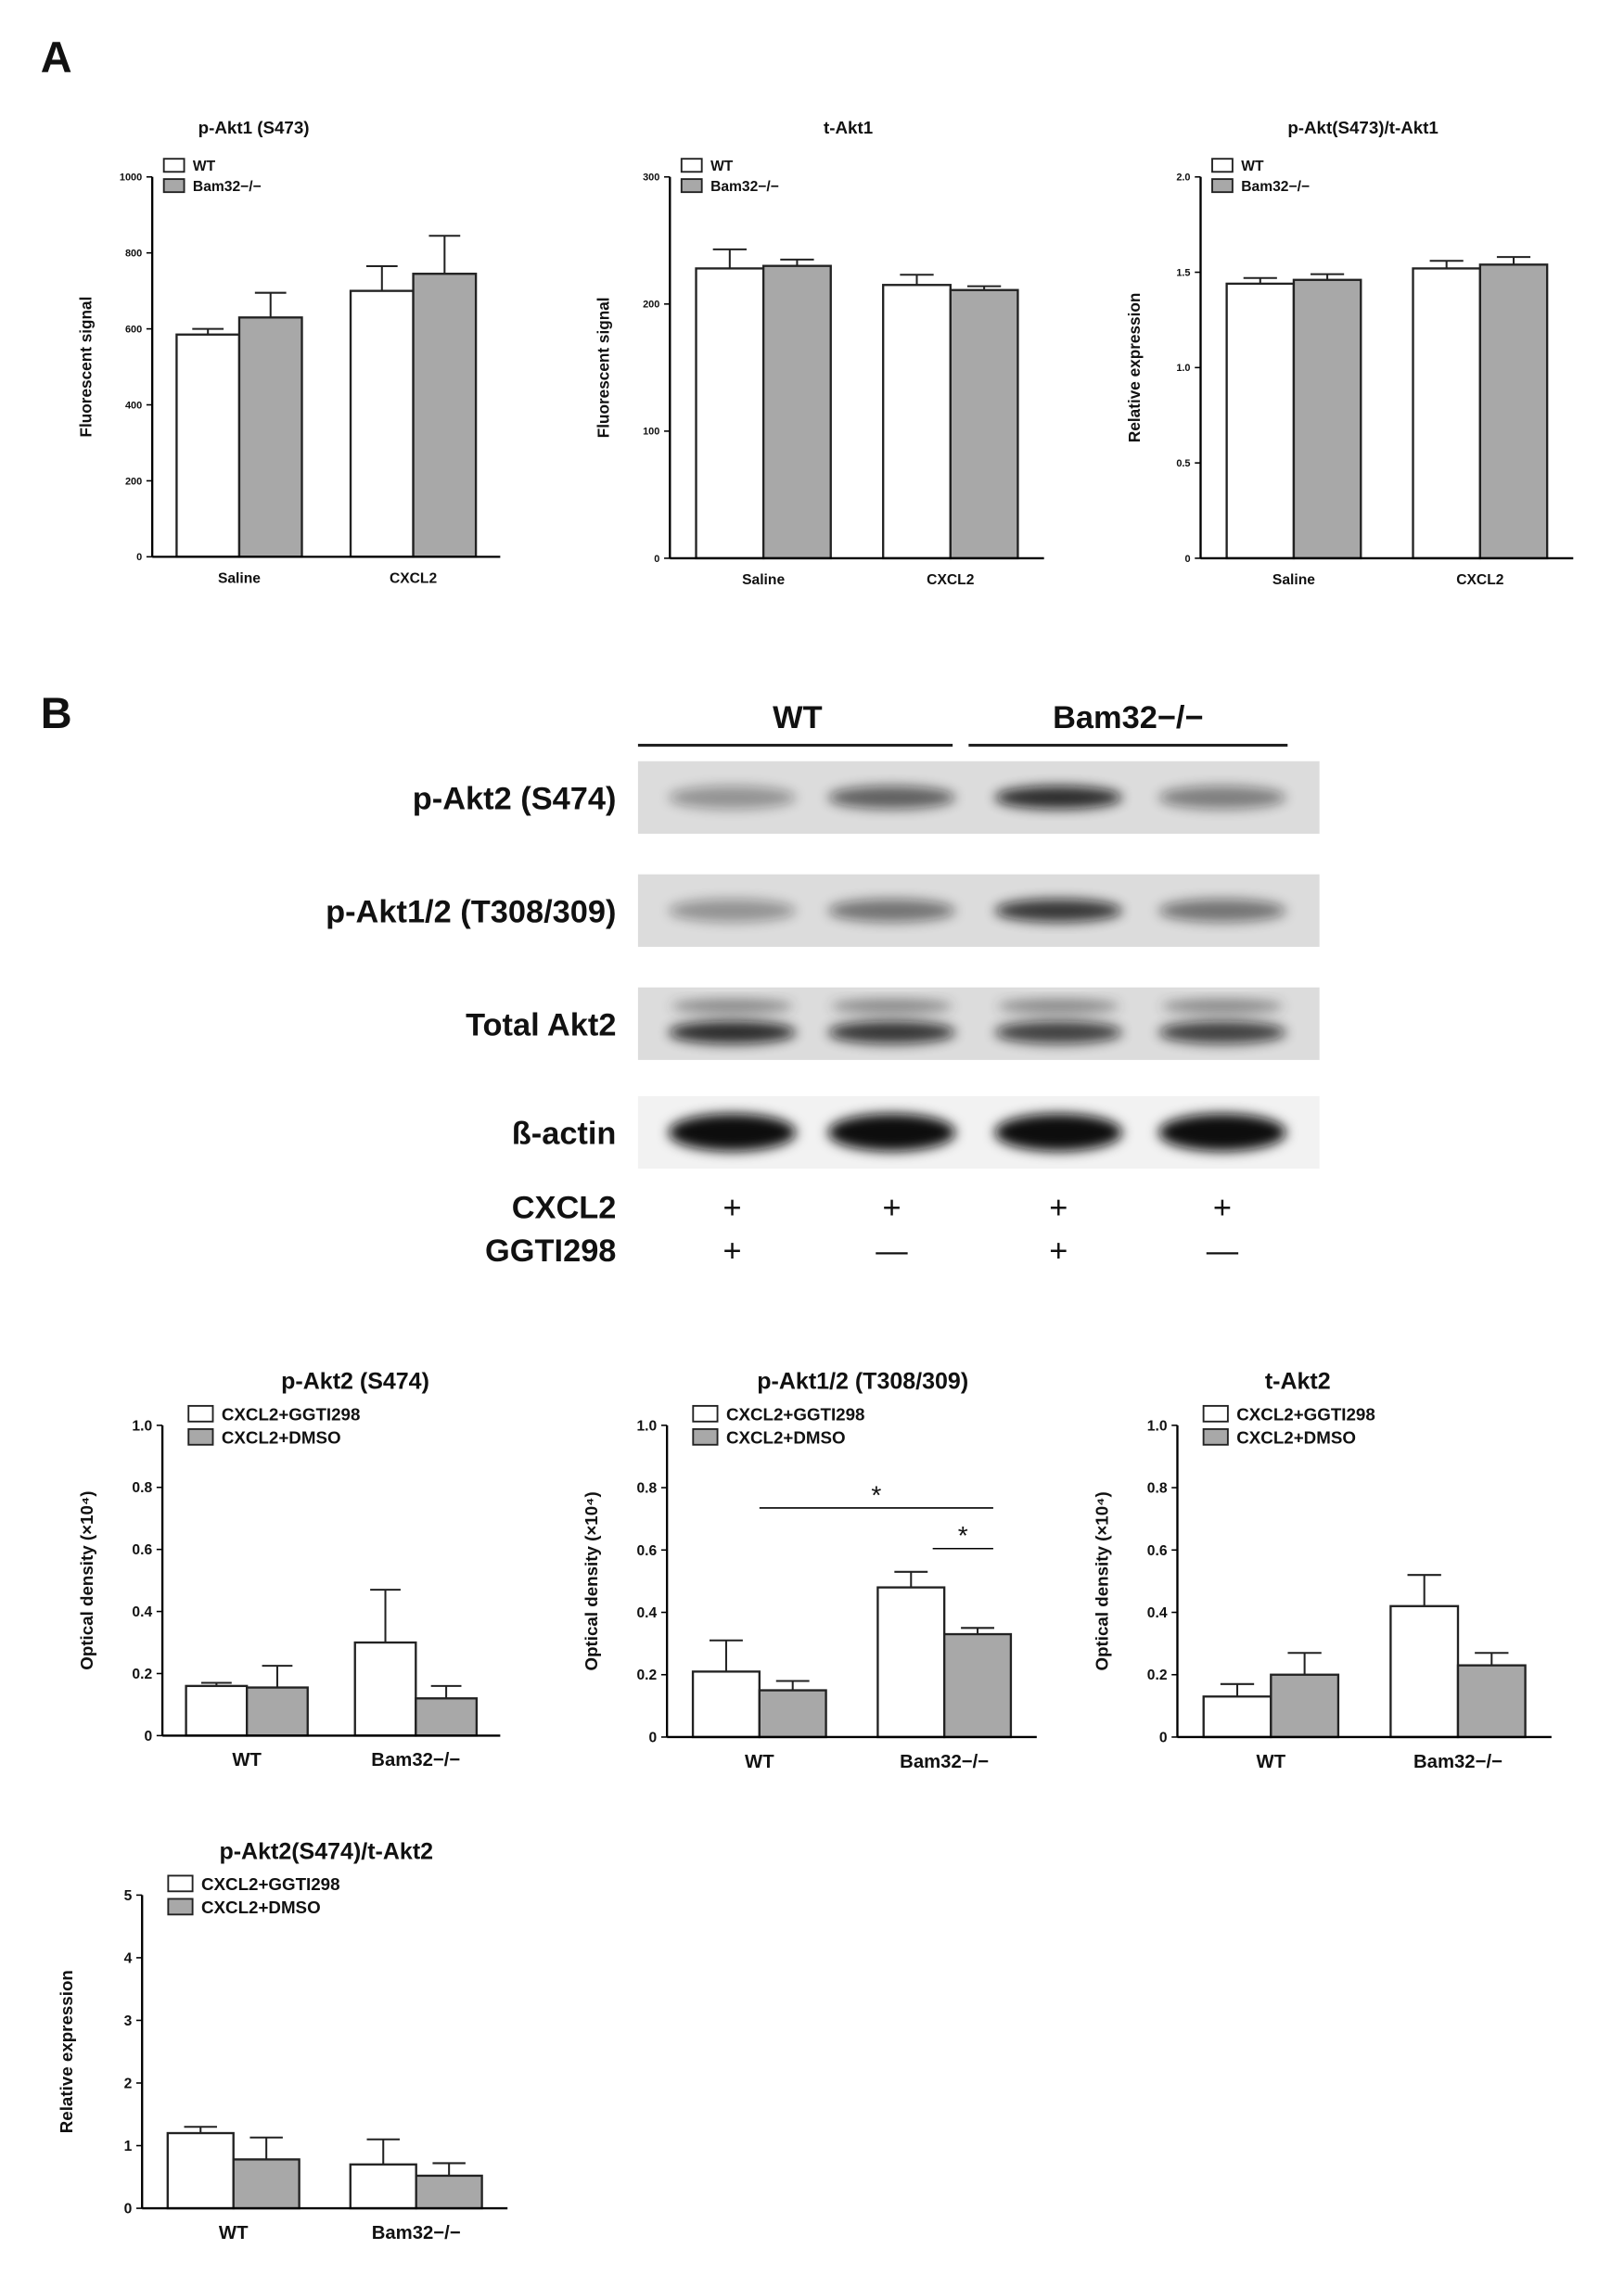  What do you see at coordinates (133, 329) in the screenshot?
I see `y-tick-label: 600` at bounding box center [133, 329].